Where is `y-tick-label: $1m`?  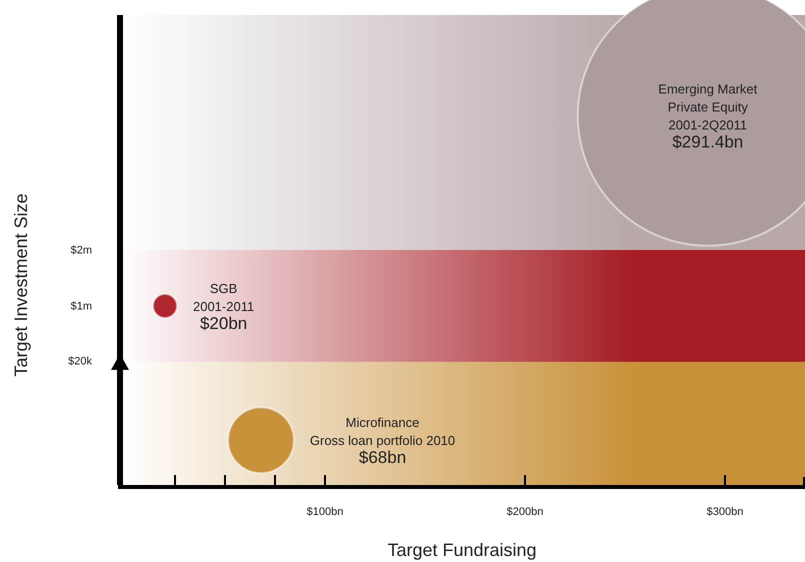 y-tick-label: $1m is located at coordinates (81, 306).